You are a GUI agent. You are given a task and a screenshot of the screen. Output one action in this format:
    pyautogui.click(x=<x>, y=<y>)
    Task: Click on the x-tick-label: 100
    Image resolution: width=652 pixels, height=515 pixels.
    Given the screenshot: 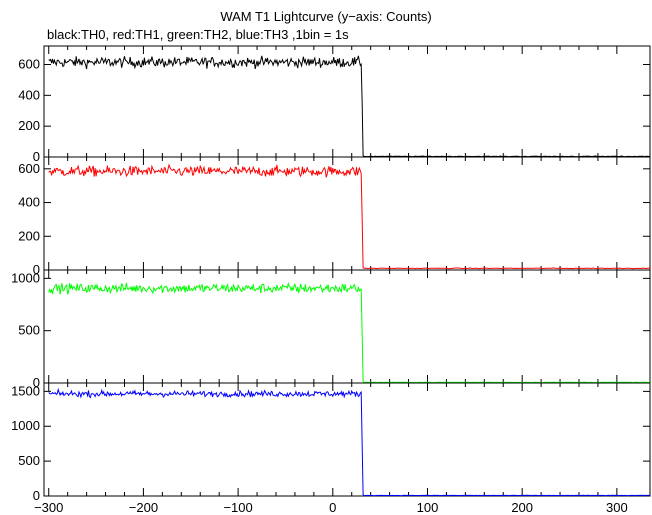 What is the action you would take?
    pyautogui.click(x=428, y=507)
    